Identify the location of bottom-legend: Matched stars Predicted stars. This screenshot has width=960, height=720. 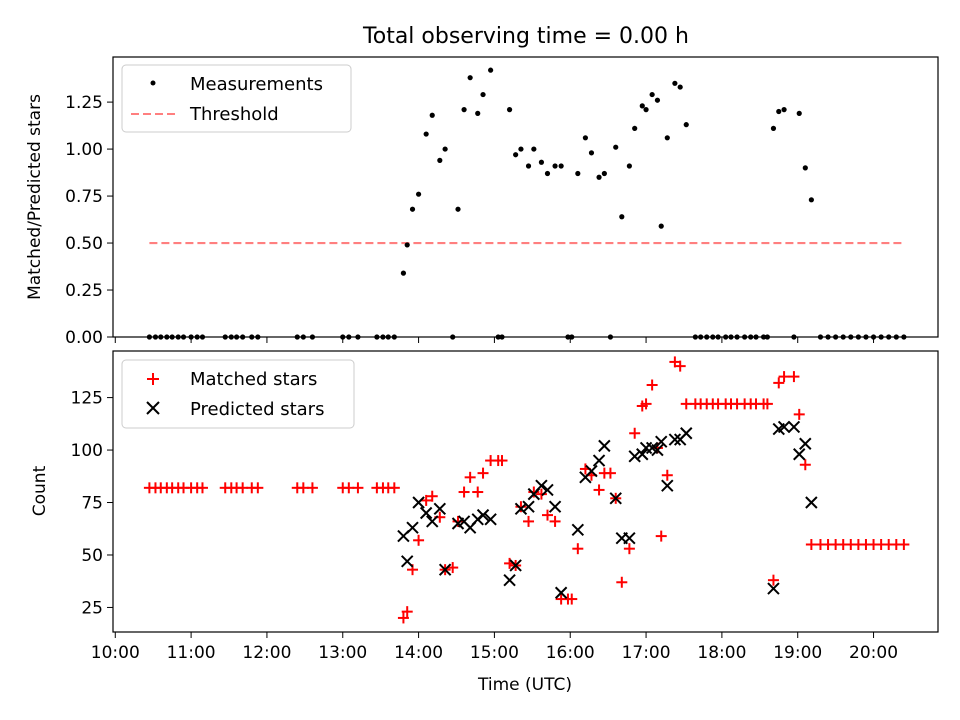
(238, 394).